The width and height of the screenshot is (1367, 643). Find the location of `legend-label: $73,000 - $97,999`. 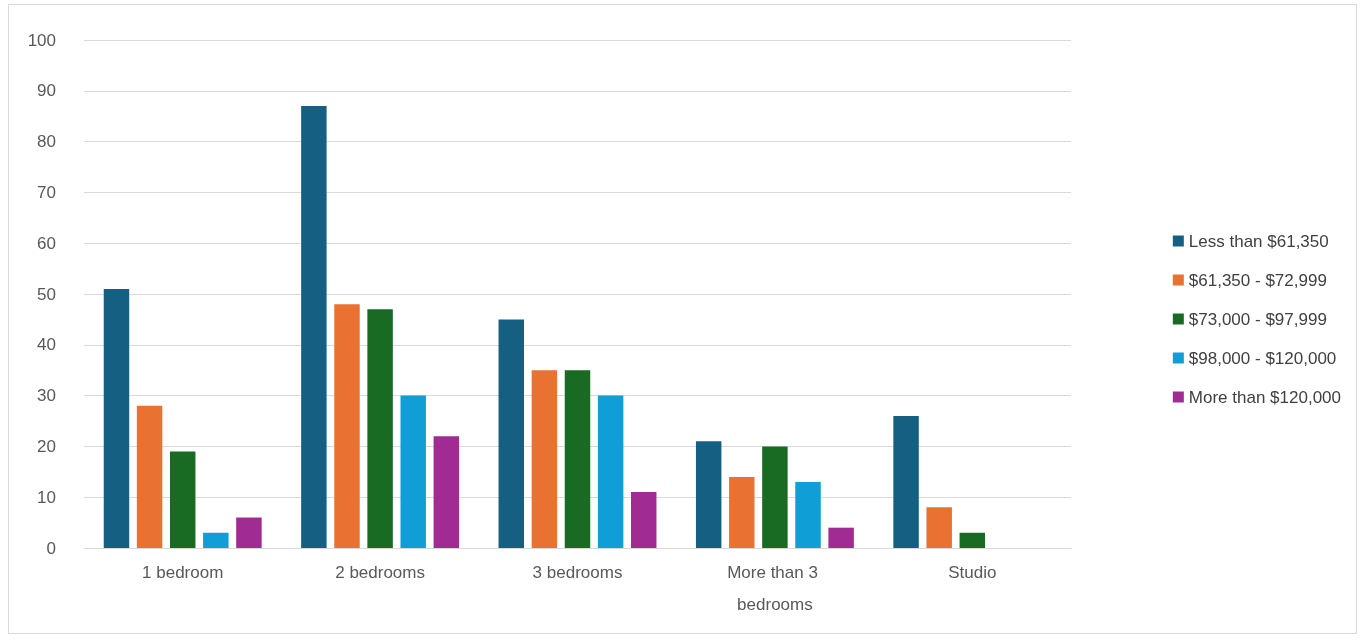

legend-label: $73,000 - $97,999 is located at coordinates (1257, 319).